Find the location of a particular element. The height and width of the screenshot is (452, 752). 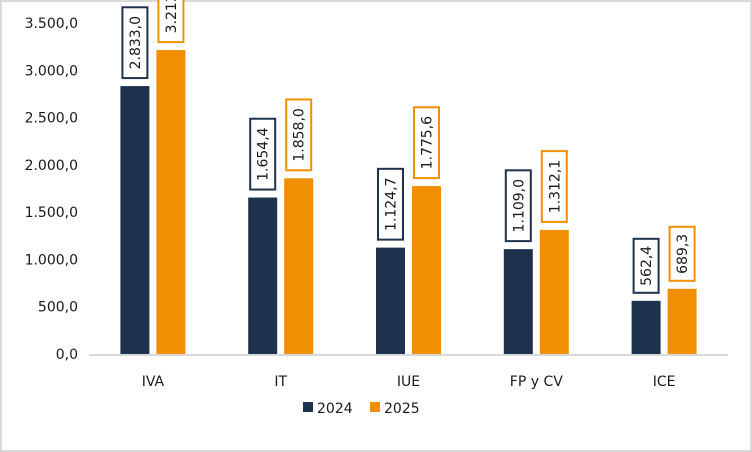

y-tick-label: 1.500,0 is located at coordinates (51, 213).